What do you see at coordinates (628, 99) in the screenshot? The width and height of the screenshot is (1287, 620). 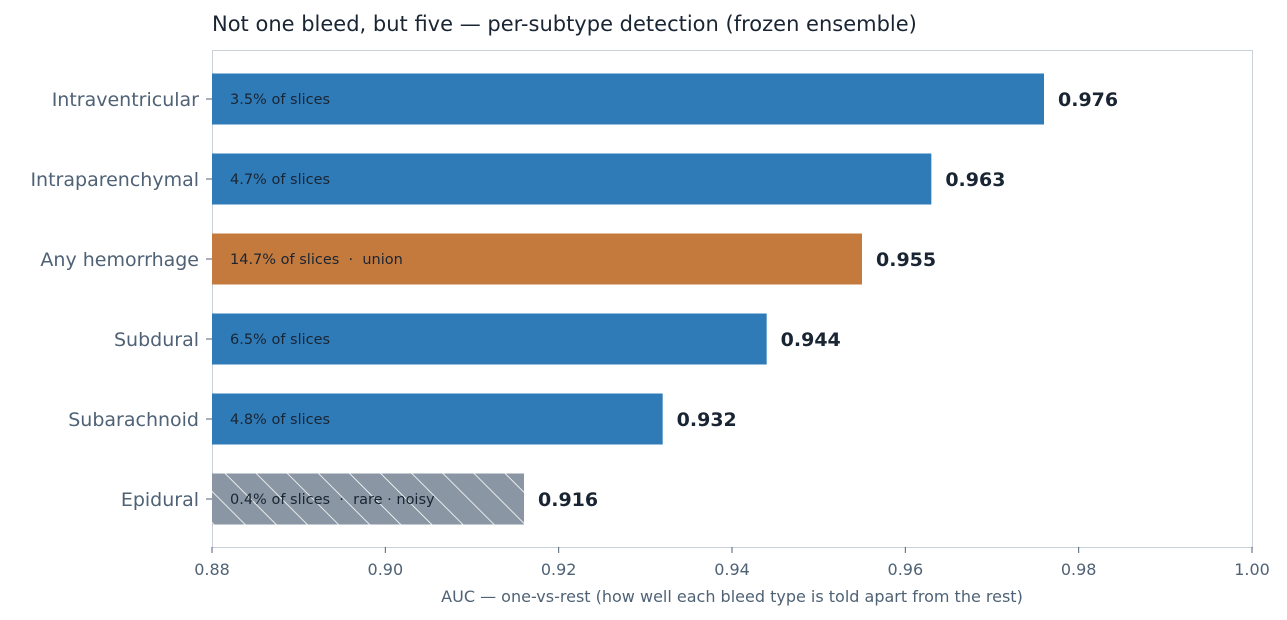 I see `bar-intraventricular` at bounding box center [628, 99].